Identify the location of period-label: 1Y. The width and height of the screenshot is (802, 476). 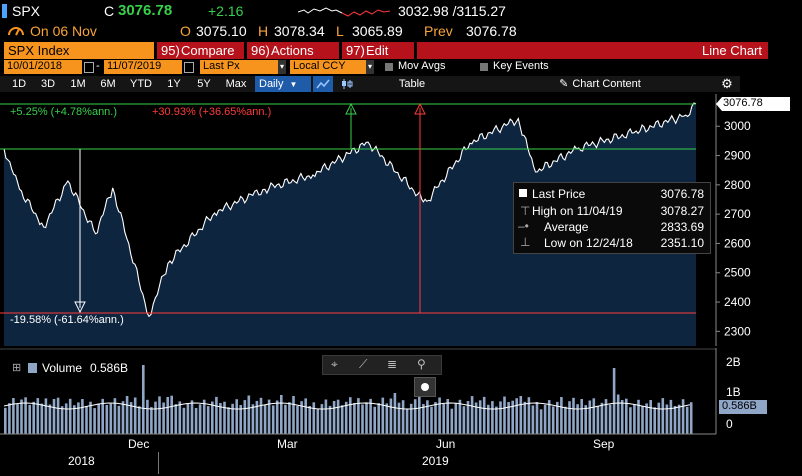
(174, 84).